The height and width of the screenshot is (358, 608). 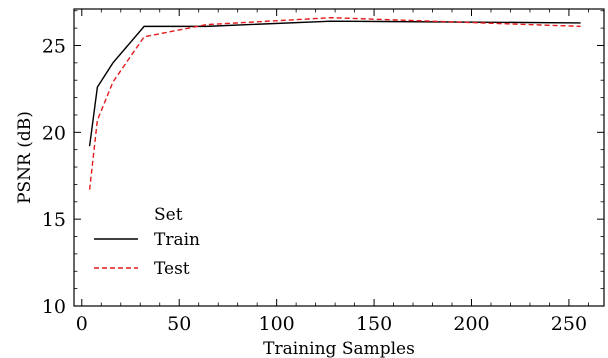 I want to click on y-tick-label: 15, so click(x=54, y=220).